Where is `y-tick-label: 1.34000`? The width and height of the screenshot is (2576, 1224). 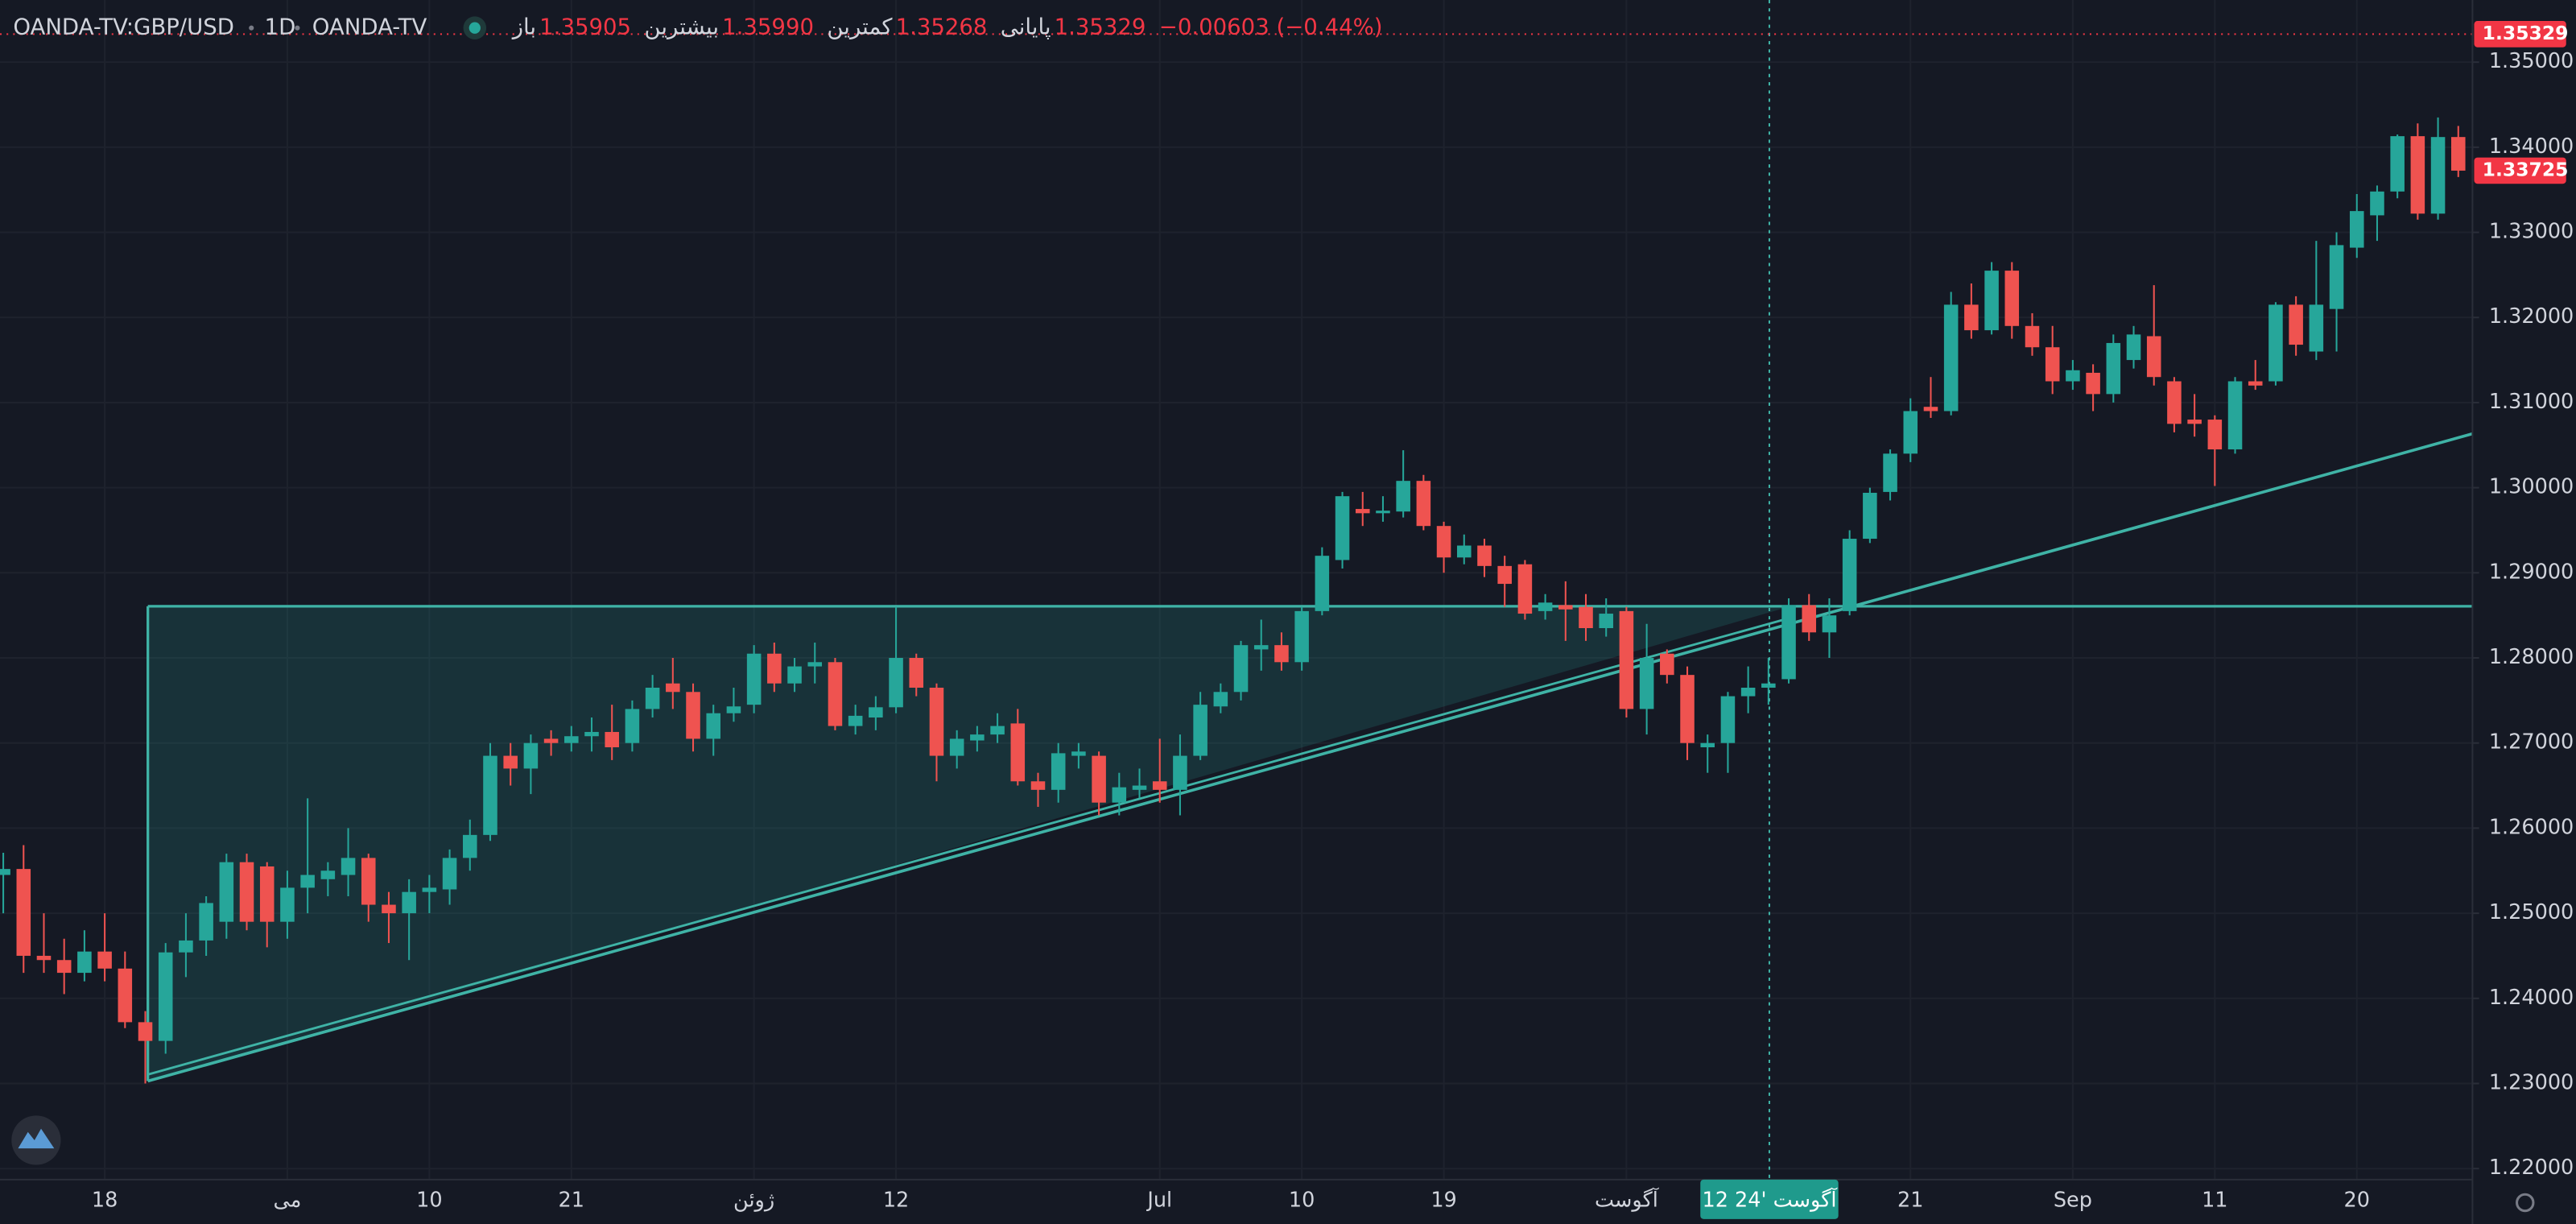 y-tick-label: 1.34000 is located at coordinates (2531, 146).